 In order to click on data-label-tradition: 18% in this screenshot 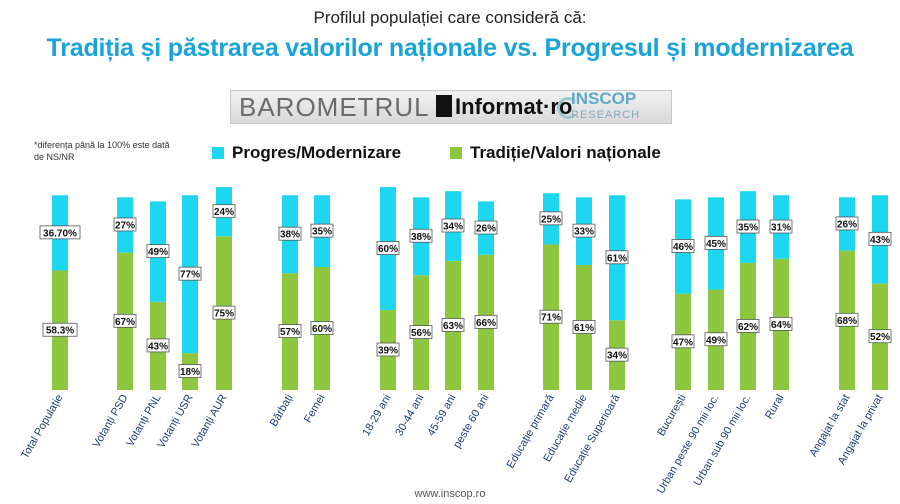, I will do `click(190, 372)`.